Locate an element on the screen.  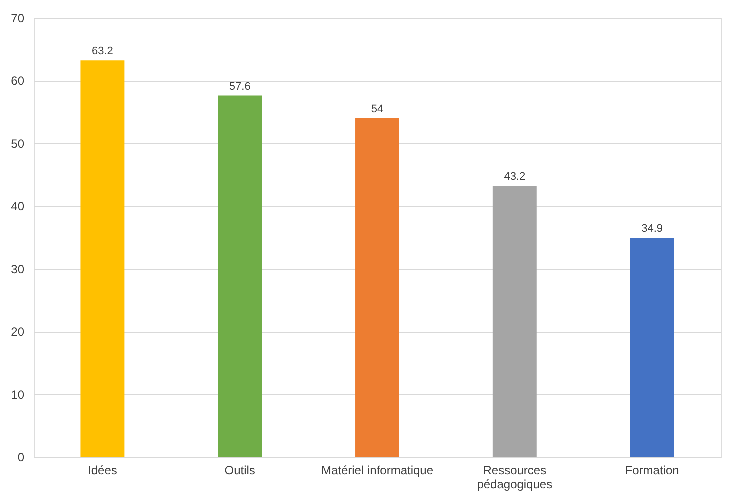
y-tick-label: 20 is located at coordinates (18, 332).